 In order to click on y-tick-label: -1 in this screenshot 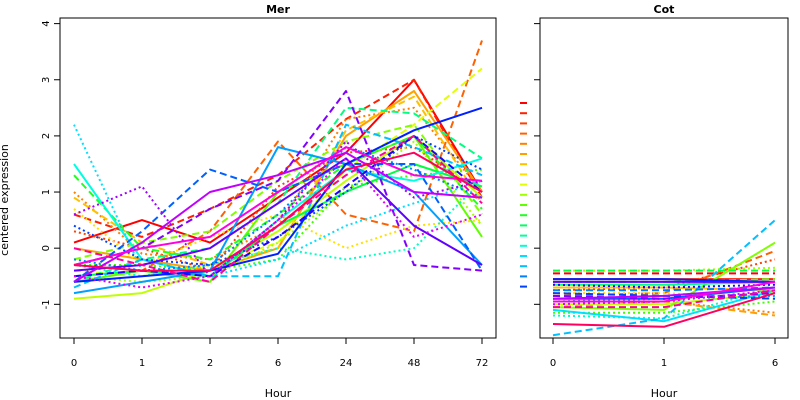, I will do `click(46, 304)`.